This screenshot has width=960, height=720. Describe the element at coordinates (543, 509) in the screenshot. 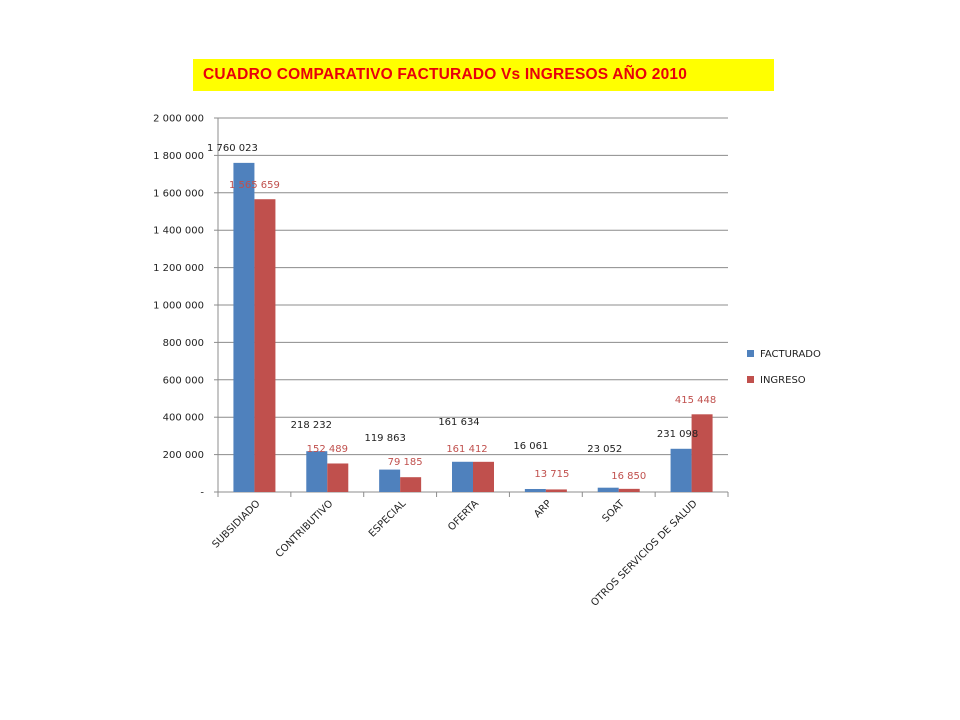

I see `category-label: ARP` at that location.